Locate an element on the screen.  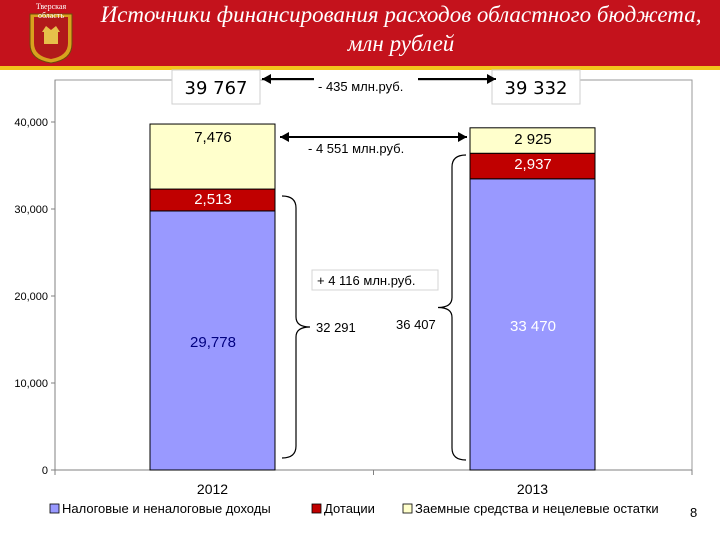
region-label: Тверская область is located at coordinates (51, 11).